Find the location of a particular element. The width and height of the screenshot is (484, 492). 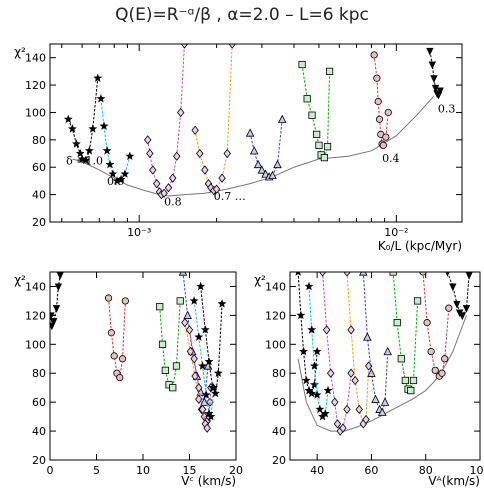

x-tick-label: 100 is located at coordinates (477, 470).